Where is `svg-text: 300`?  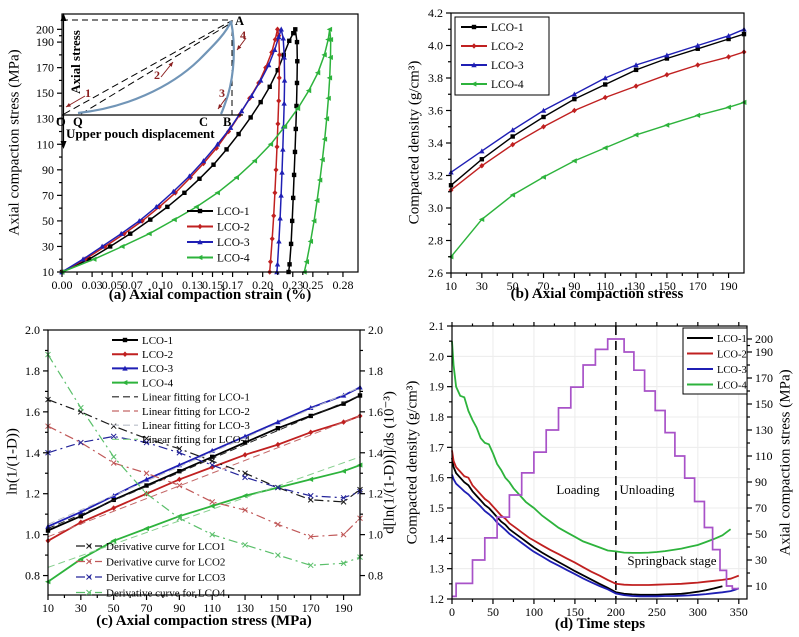
svg-text: 300 is located at coordinates (698, 612).